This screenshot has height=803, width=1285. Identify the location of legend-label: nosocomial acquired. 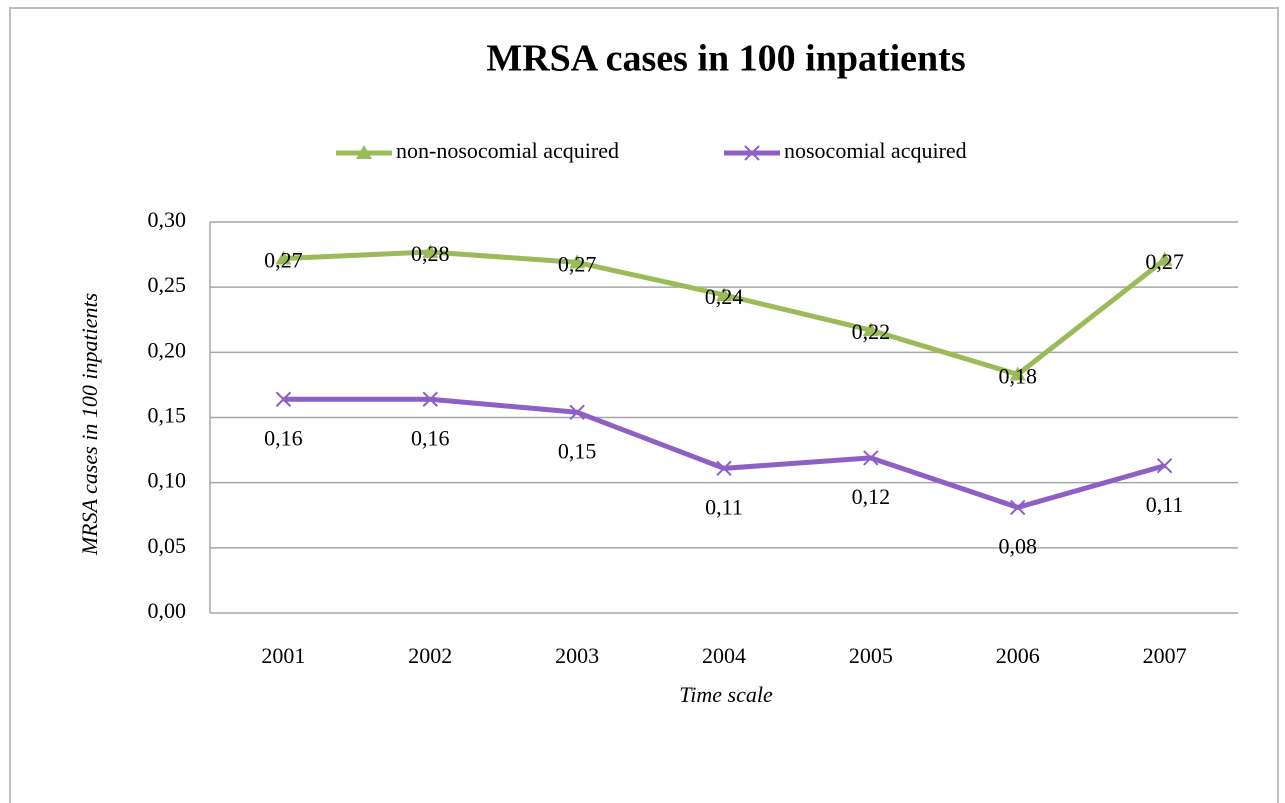
(875, 150).